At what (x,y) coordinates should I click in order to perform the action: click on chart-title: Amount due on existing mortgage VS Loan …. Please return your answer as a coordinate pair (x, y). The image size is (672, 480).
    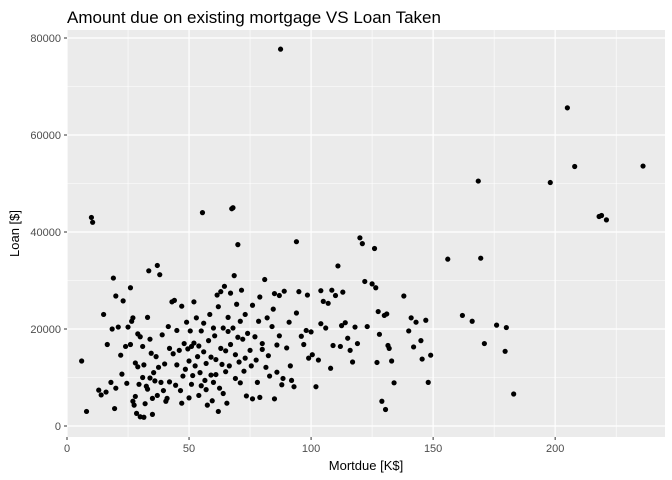
    Looking at the image, I should click on (254, 17).